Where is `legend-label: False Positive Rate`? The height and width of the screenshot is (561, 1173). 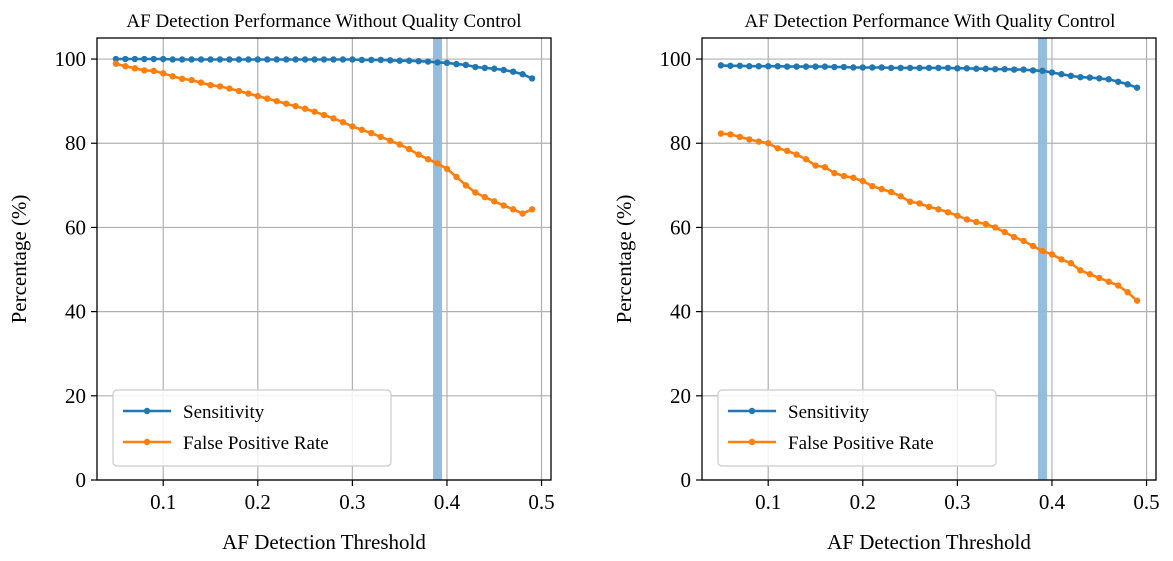 legend-label: False Positive Rate is located at coordinates (861, 443).